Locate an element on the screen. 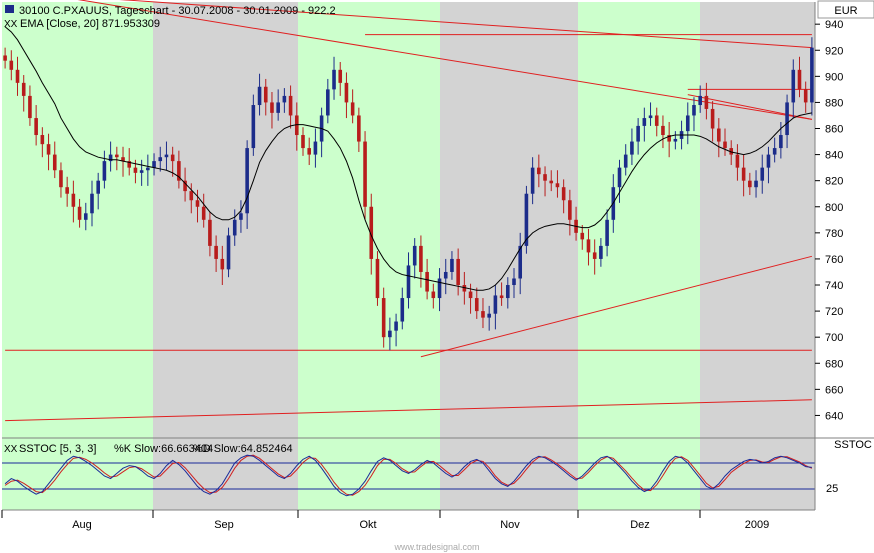  y-tick-label: 720 is located at coordinates (834, 312).